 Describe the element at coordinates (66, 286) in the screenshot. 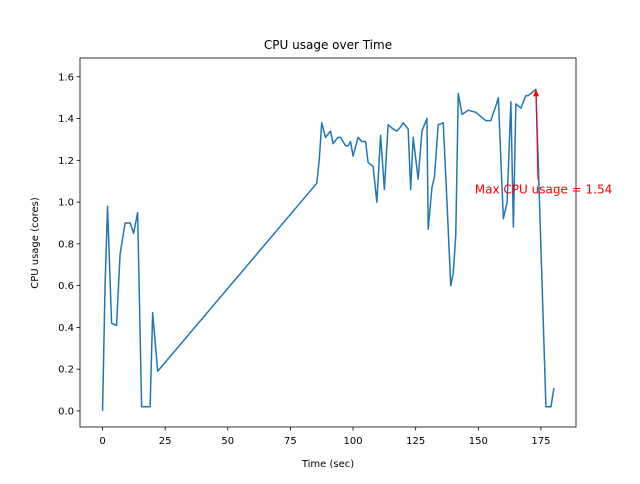

I see `y-tick-label: 0.6` at that location.